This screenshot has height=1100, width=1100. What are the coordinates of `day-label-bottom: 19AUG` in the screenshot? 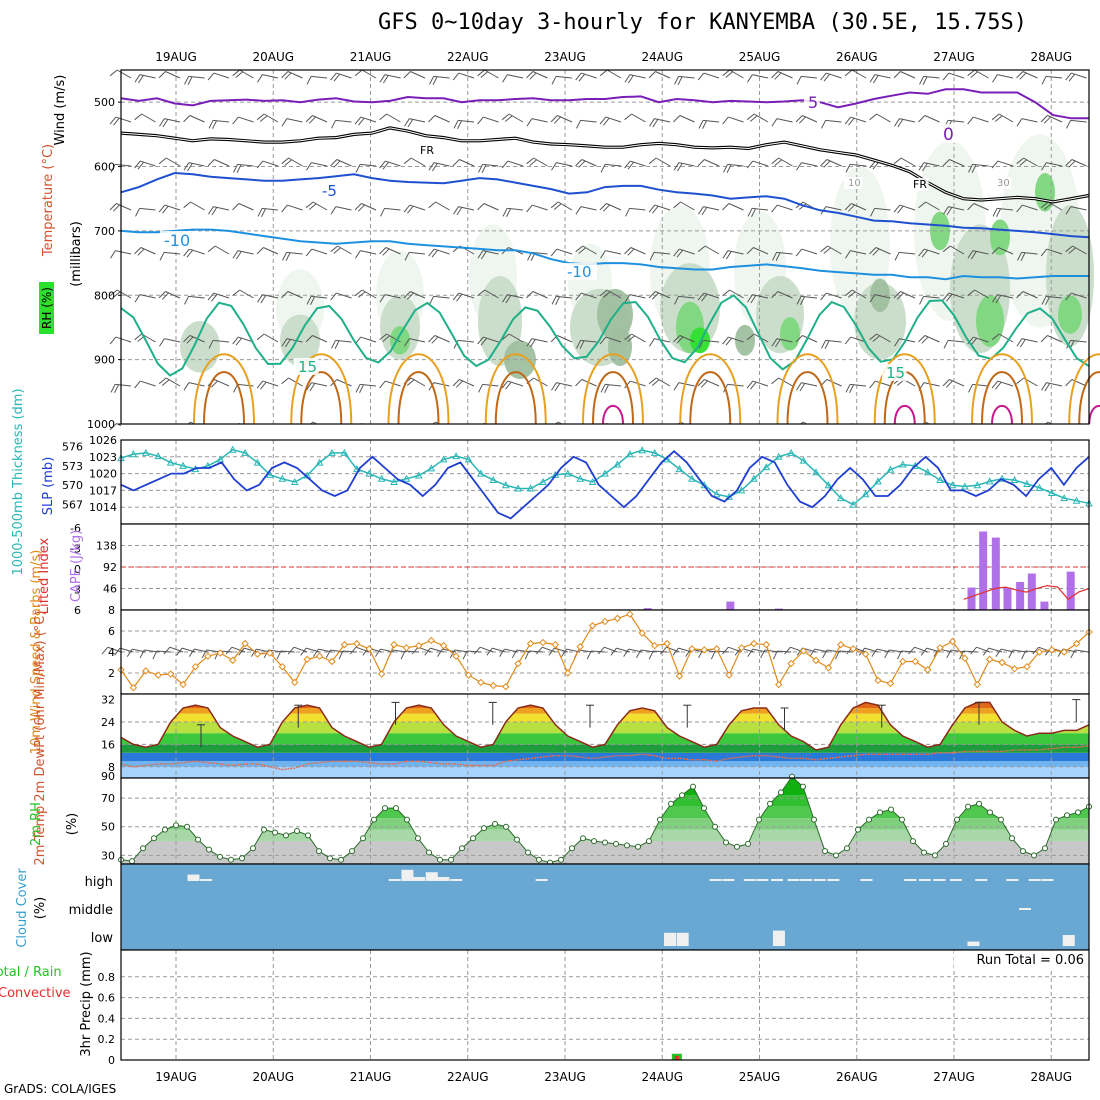 It's located at (176, 1077).